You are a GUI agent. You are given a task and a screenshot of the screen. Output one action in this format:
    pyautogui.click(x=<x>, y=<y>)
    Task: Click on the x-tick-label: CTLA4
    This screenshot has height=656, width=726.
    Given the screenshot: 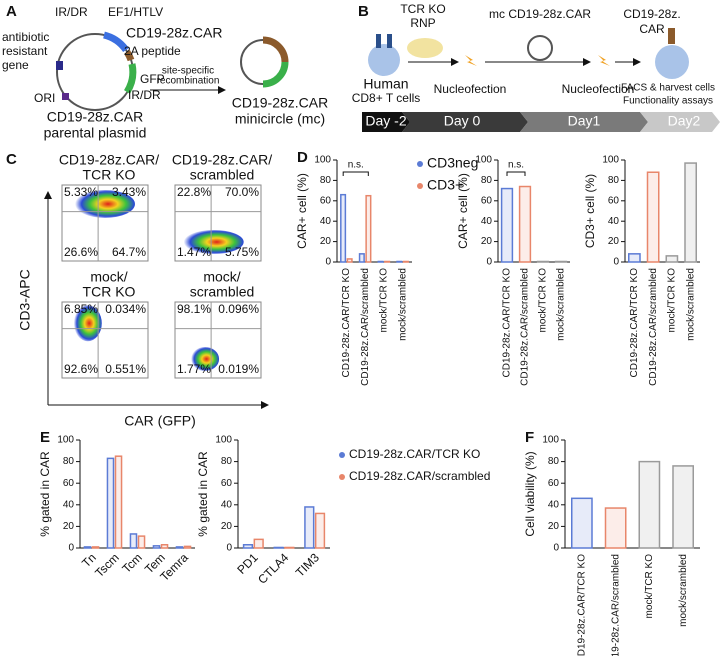 What is the action you would take?
    pyautogui.click(x=273, y=568)
    